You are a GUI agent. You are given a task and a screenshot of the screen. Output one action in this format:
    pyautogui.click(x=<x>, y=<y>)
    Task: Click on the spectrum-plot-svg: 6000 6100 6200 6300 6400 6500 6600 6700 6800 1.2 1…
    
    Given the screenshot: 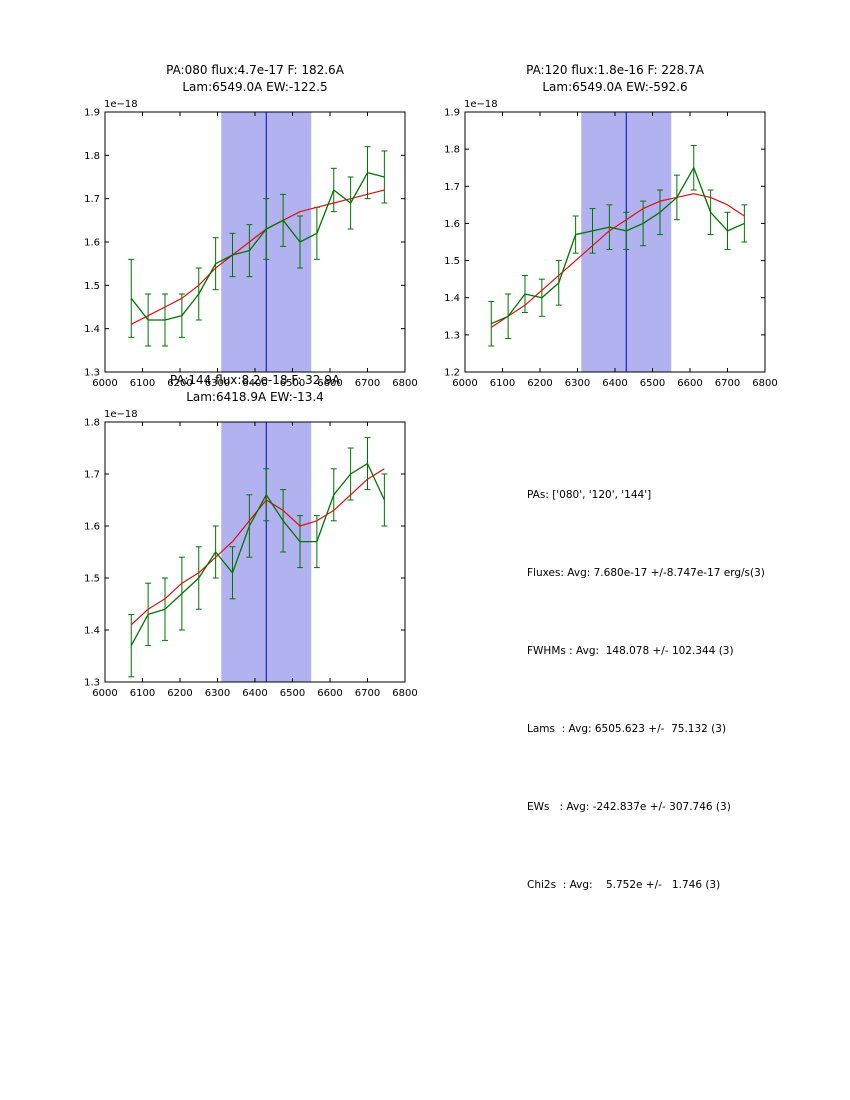 What is the action you would take?
    pyautogui.click(x=611, y=244)
    